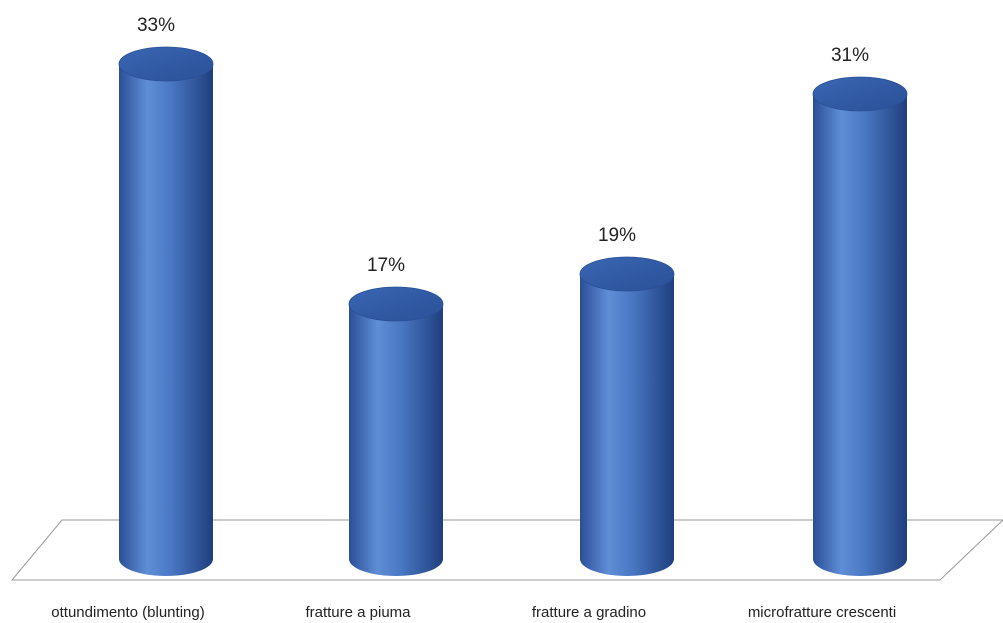 The height and width of the screenshot is (623, 1003). I want to click on data-label: 31%, so click(850, 55).